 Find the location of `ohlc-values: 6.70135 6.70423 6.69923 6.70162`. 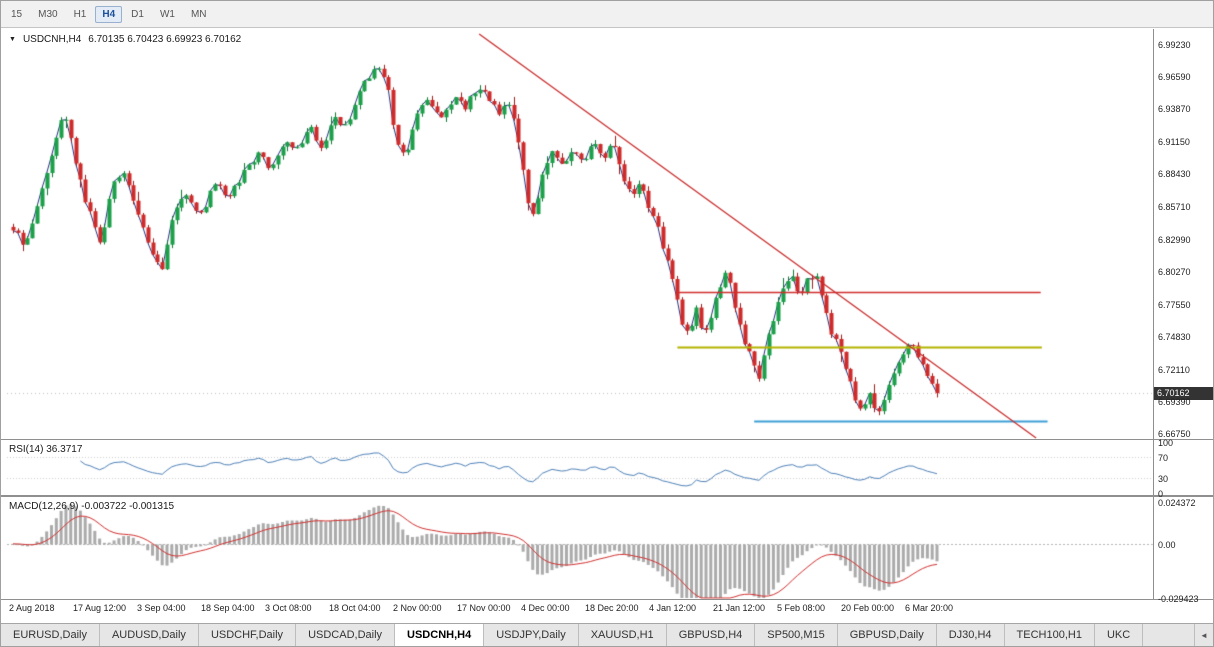

ohlc-values: 6.70135 6.70423 6.69923 6.70162 is located at coordinates (165, 39).